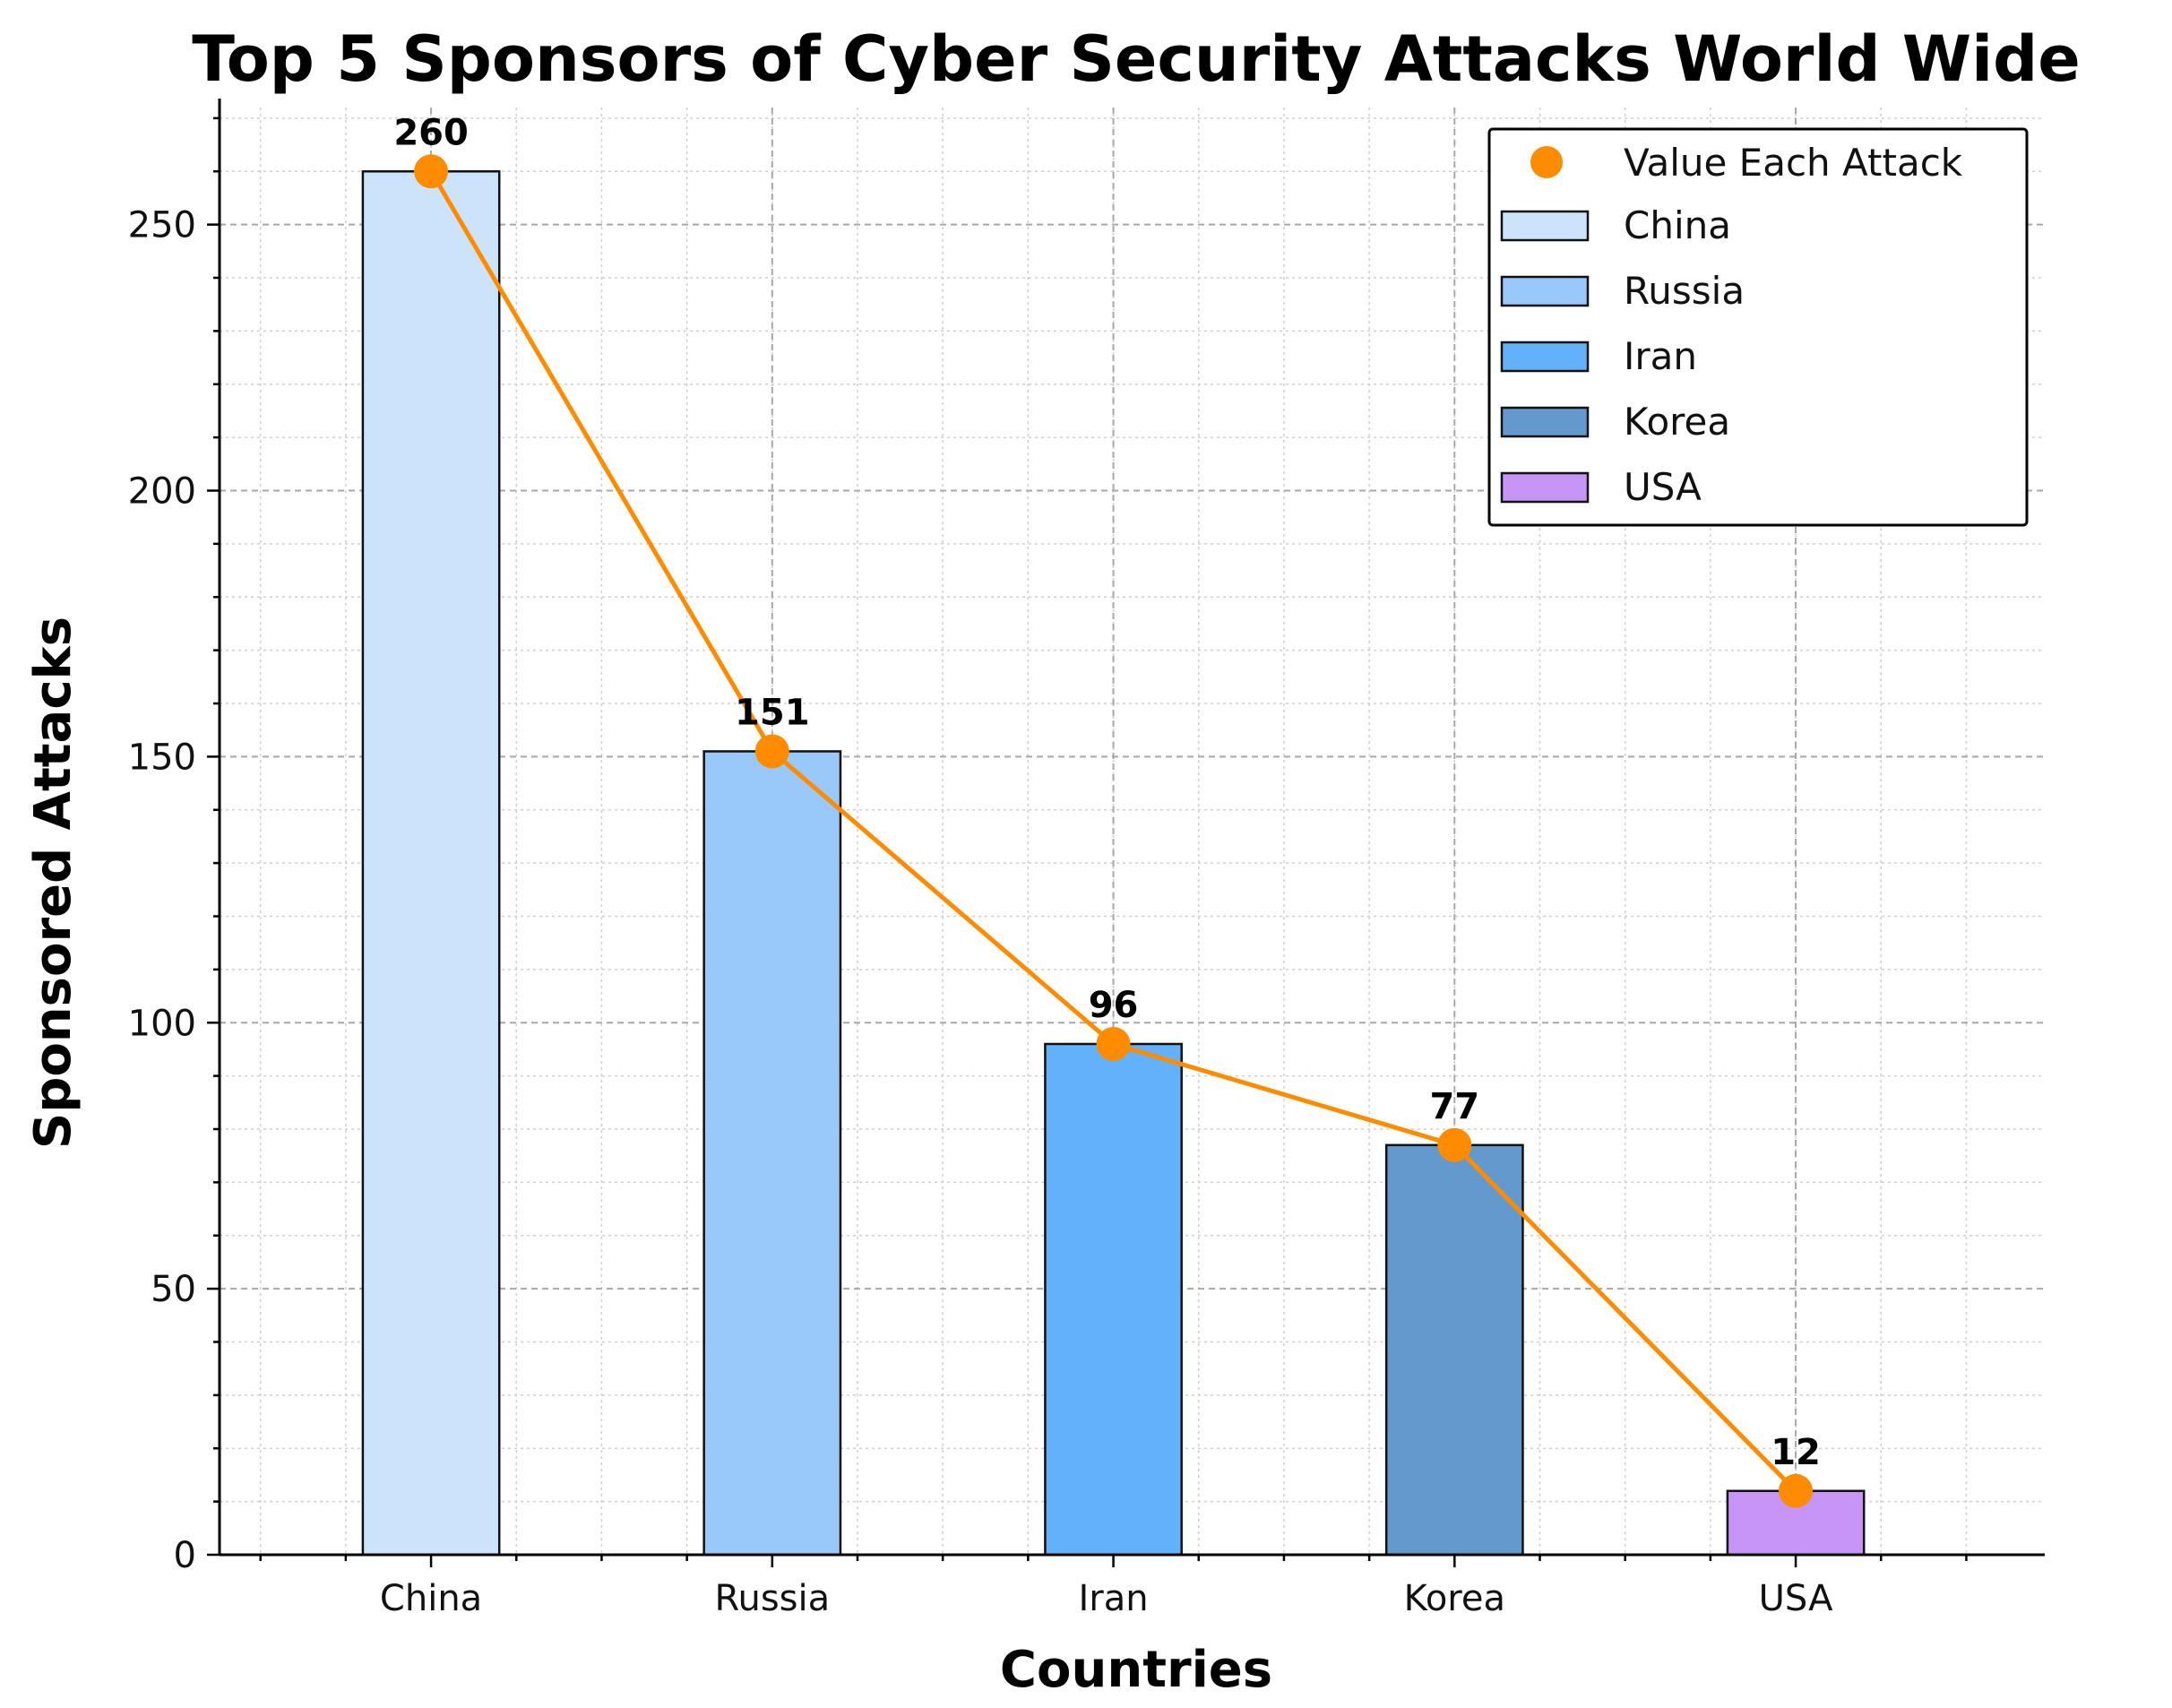 The height and width of the screenshot is (1708, 2172). I want to click on legend-swatch-korea, so click(1545, 422).